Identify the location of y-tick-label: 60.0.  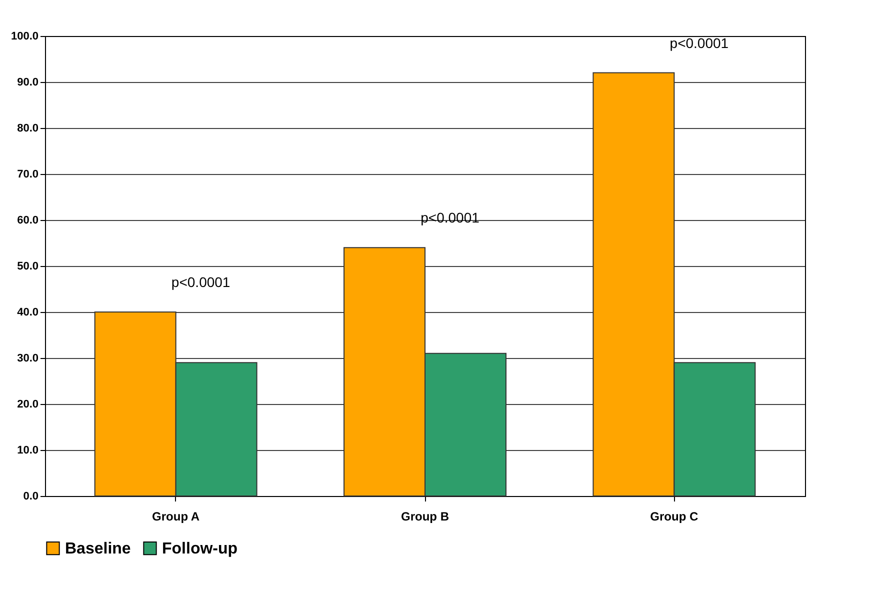
(27, 220).